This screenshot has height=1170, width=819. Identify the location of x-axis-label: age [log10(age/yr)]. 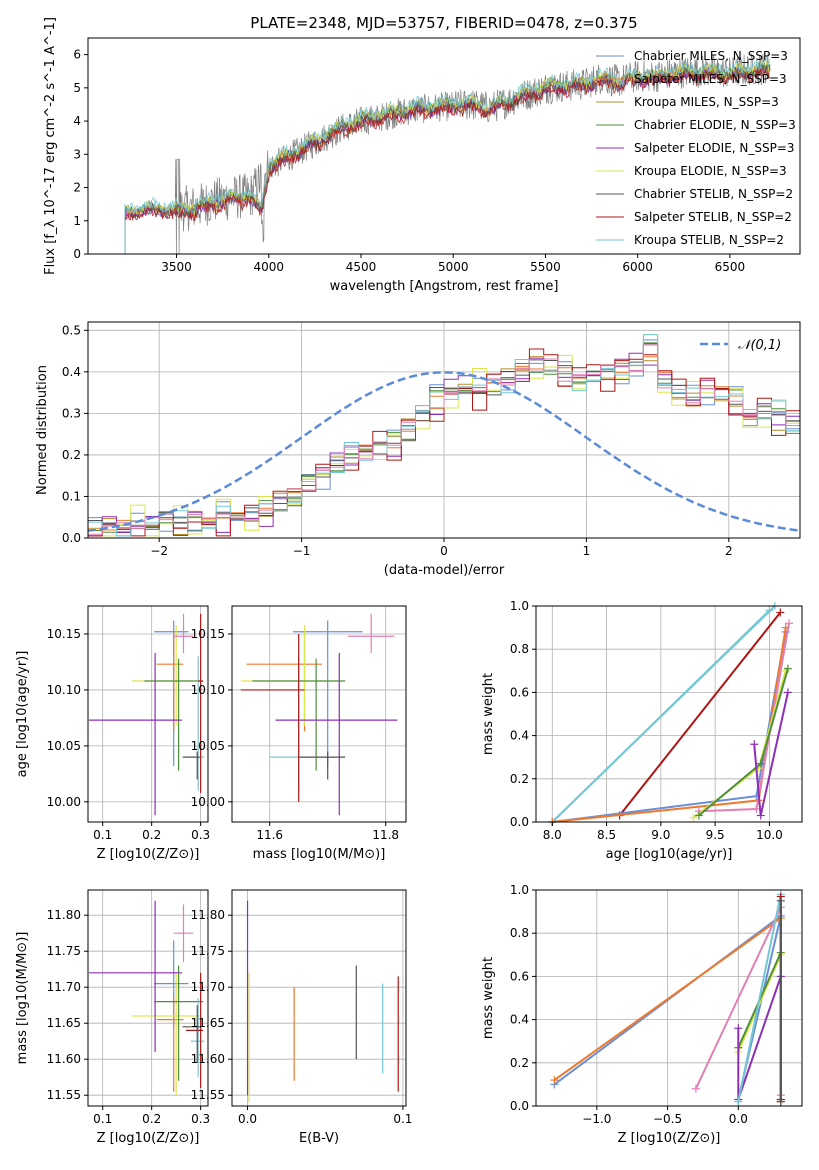
(669, 854).